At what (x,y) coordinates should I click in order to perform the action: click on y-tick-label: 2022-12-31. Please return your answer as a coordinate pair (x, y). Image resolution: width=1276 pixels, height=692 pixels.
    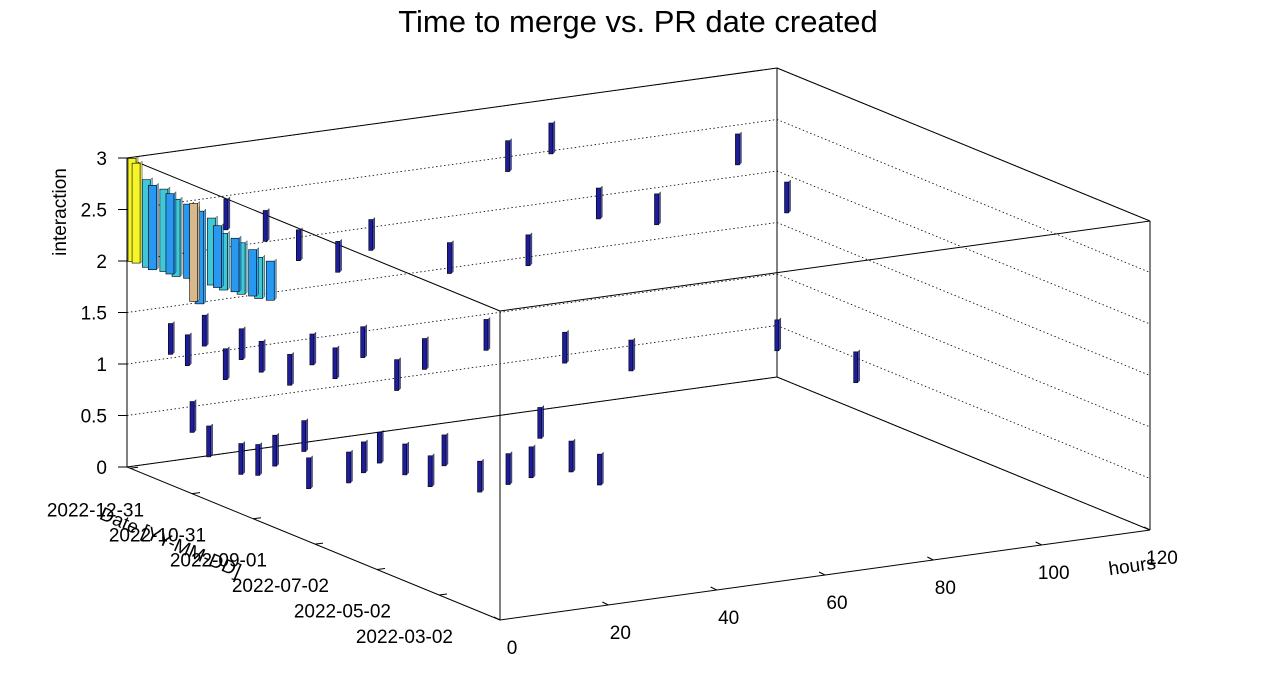
    Looking at the image, I should click on (95, 510).